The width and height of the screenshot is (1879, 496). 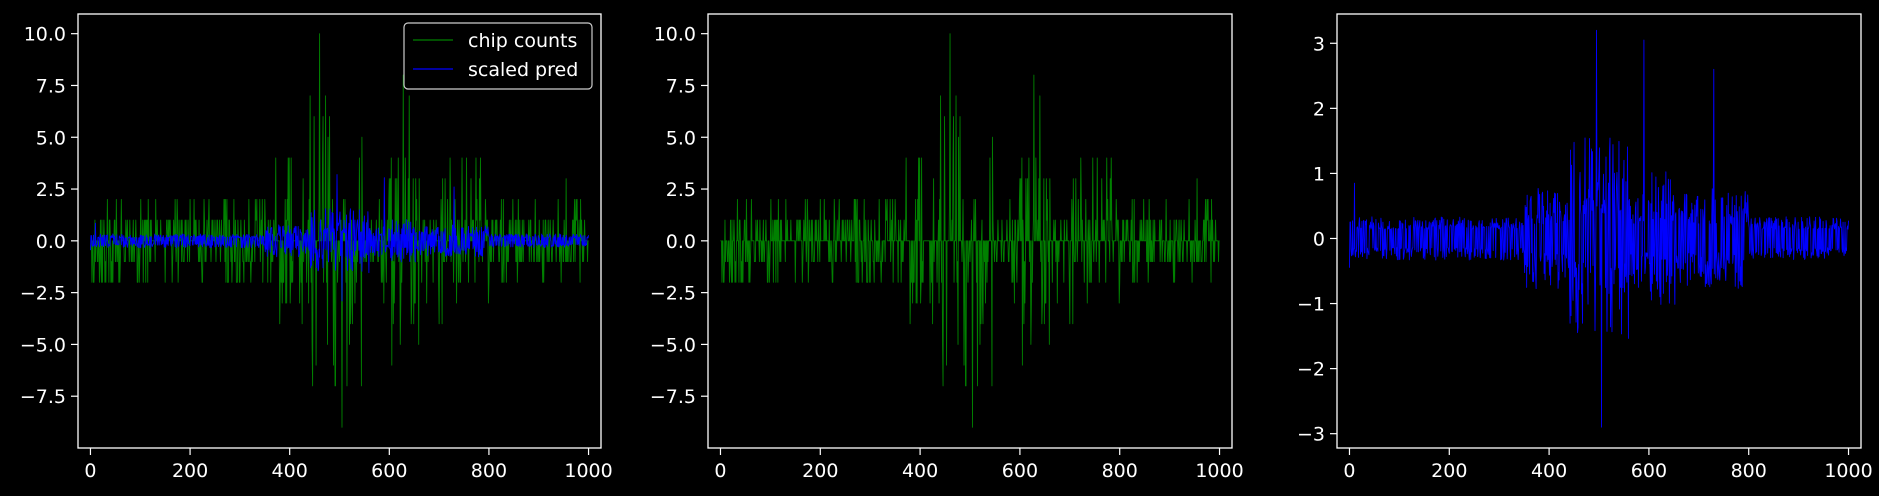 I want to click on y-tick-label: 3, so click(x=1319, y=44).